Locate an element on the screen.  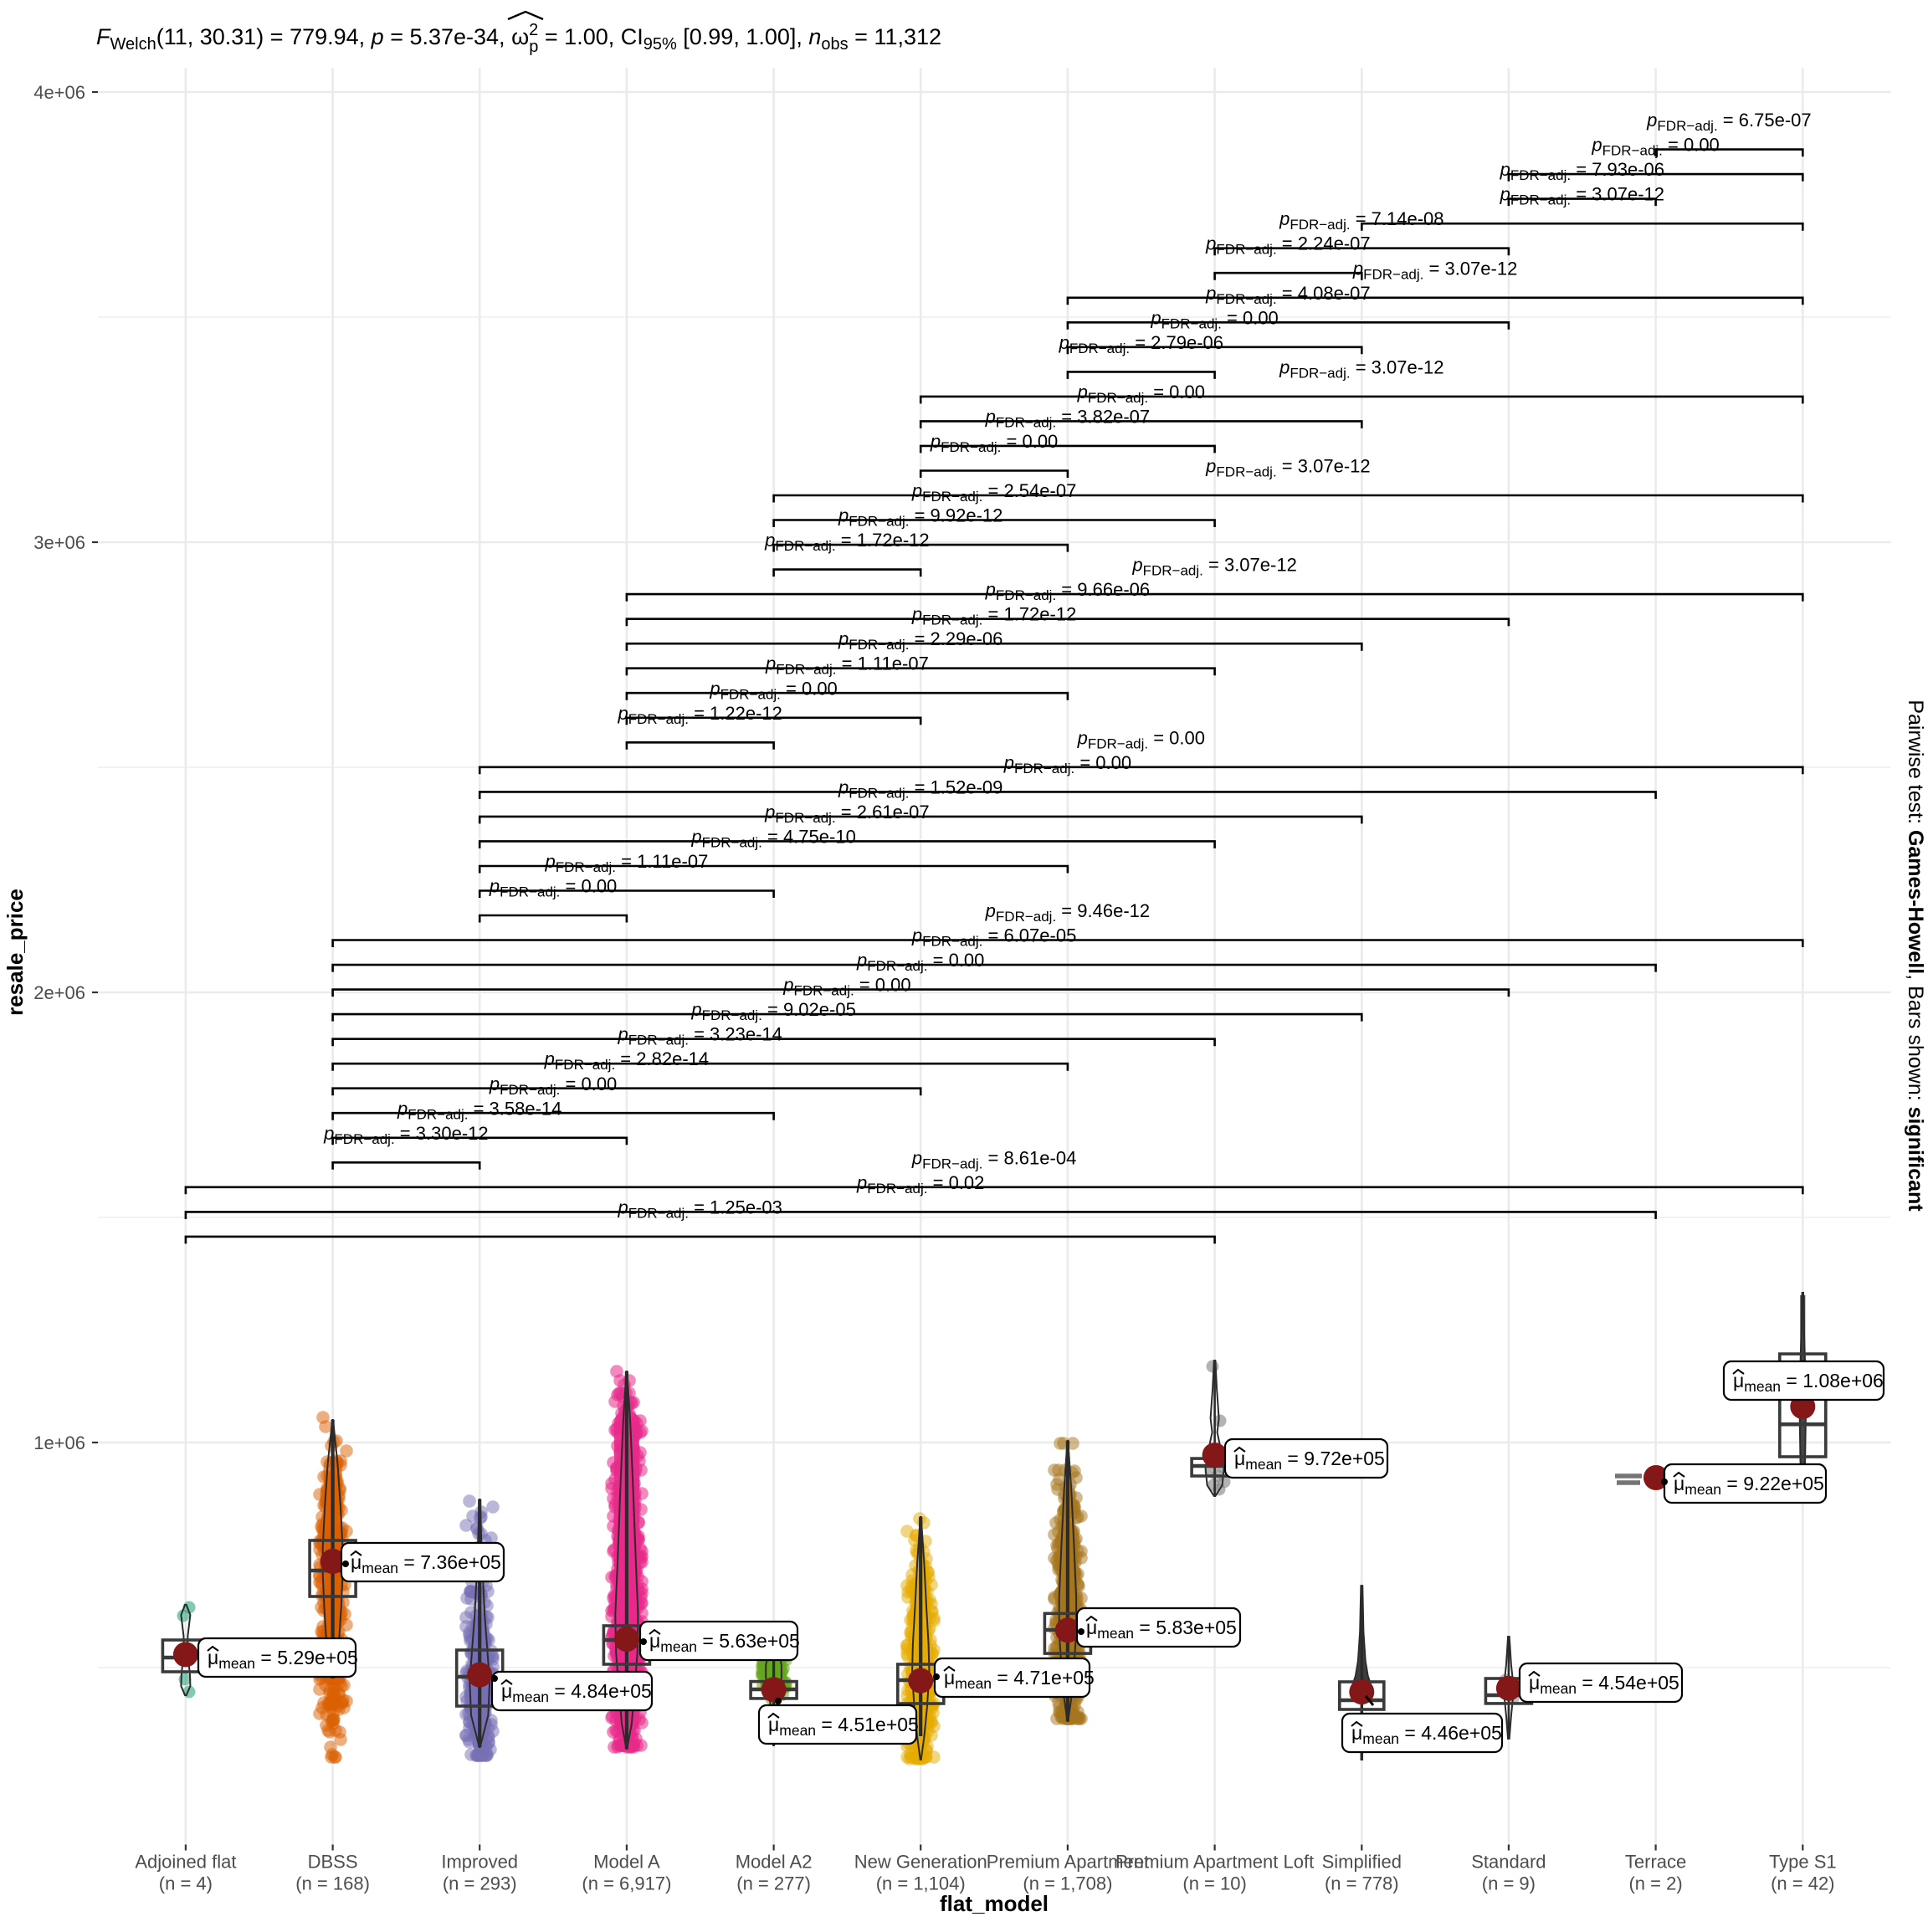
svg-text: pFDR−adj. = 8.61e-04 is located at coordinates (994, 1159).